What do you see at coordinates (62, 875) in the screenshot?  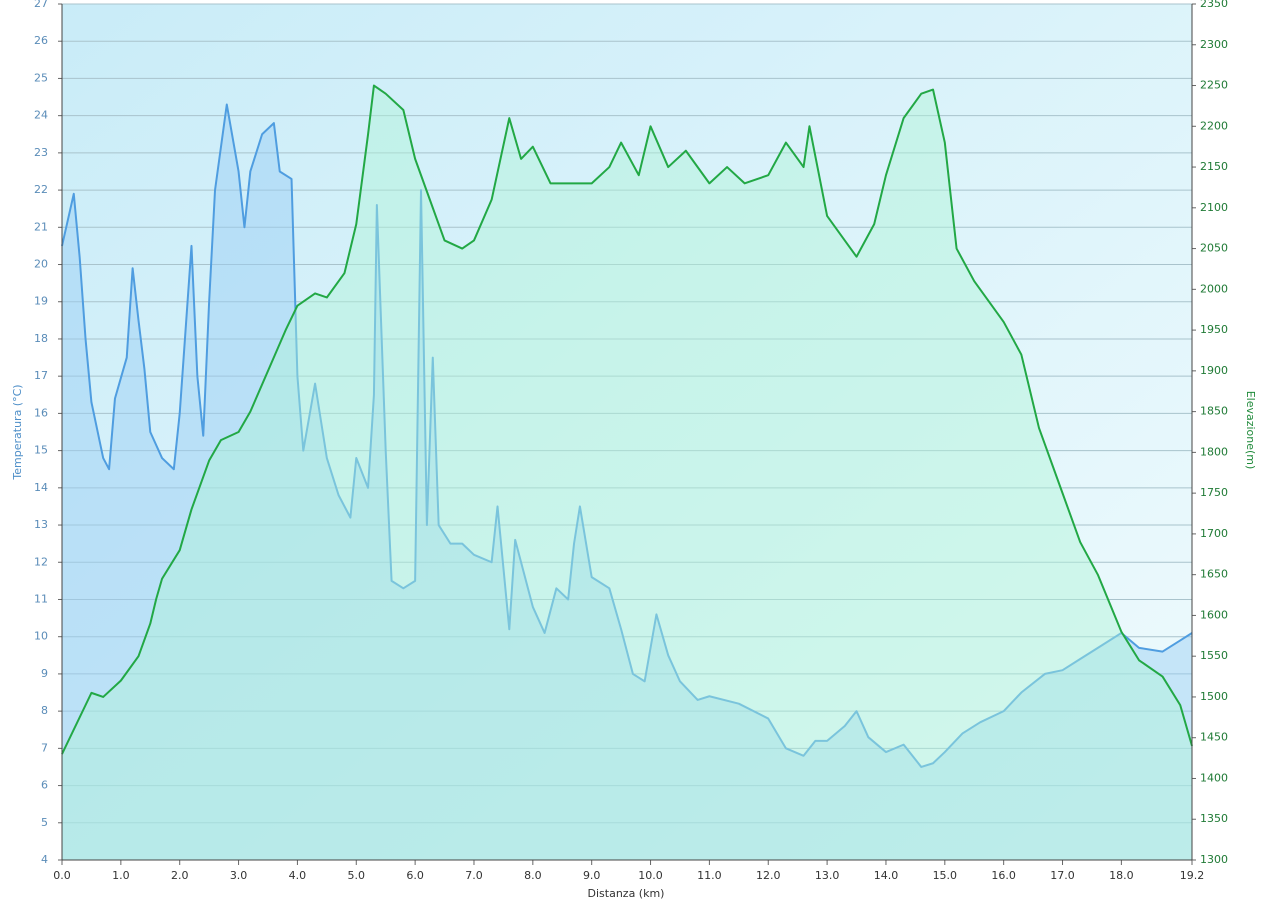 I see `x-tick-label: 0.0` at bounding box center [62, 875].